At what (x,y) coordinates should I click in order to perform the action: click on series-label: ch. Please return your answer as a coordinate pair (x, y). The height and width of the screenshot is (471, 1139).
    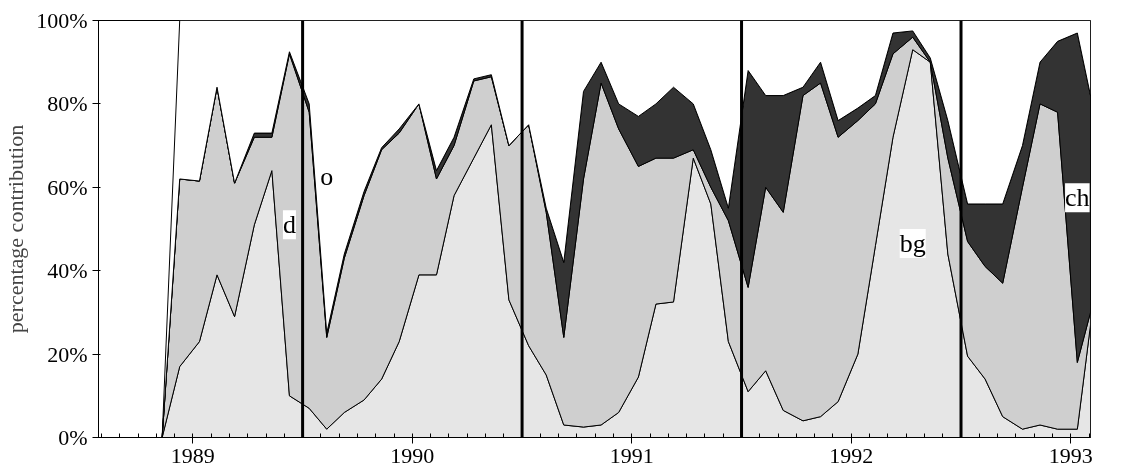
    Looking at the image, I should click on (1077, 198).